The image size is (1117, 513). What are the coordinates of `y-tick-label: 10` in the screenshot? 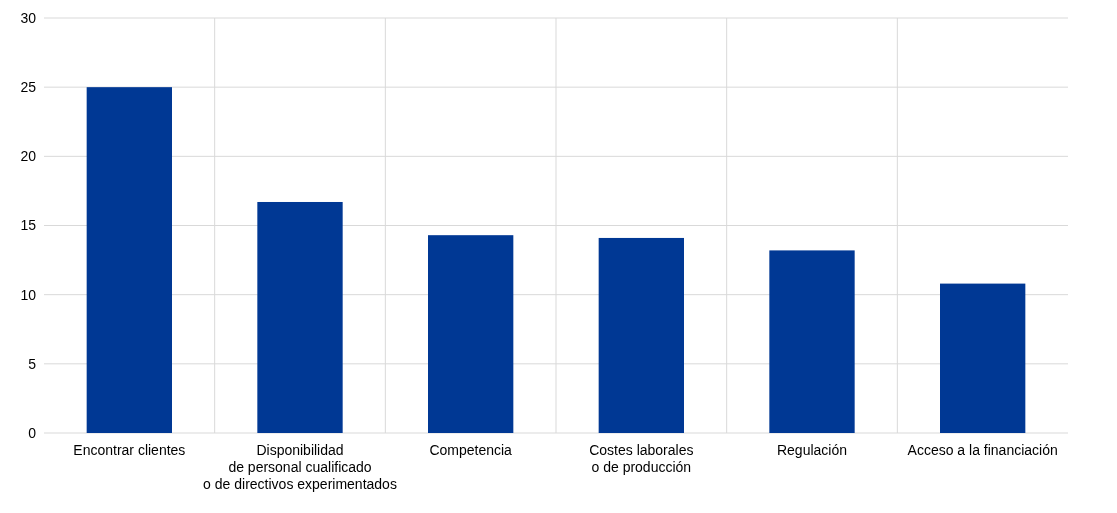 It's located at (28, 294).